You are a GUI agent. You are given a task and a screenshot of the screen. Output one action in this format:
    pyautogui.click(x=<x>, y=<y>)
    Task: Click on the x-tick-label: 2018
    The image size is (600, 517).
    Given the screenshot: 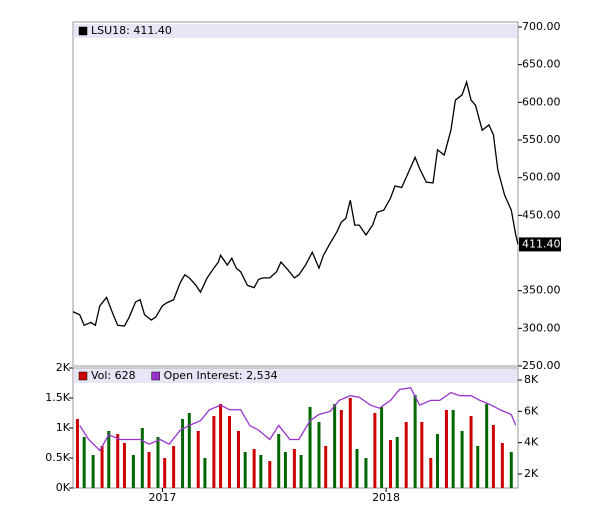 What is the action you would take?
    pyautogui.click(x=386, y=497)
    